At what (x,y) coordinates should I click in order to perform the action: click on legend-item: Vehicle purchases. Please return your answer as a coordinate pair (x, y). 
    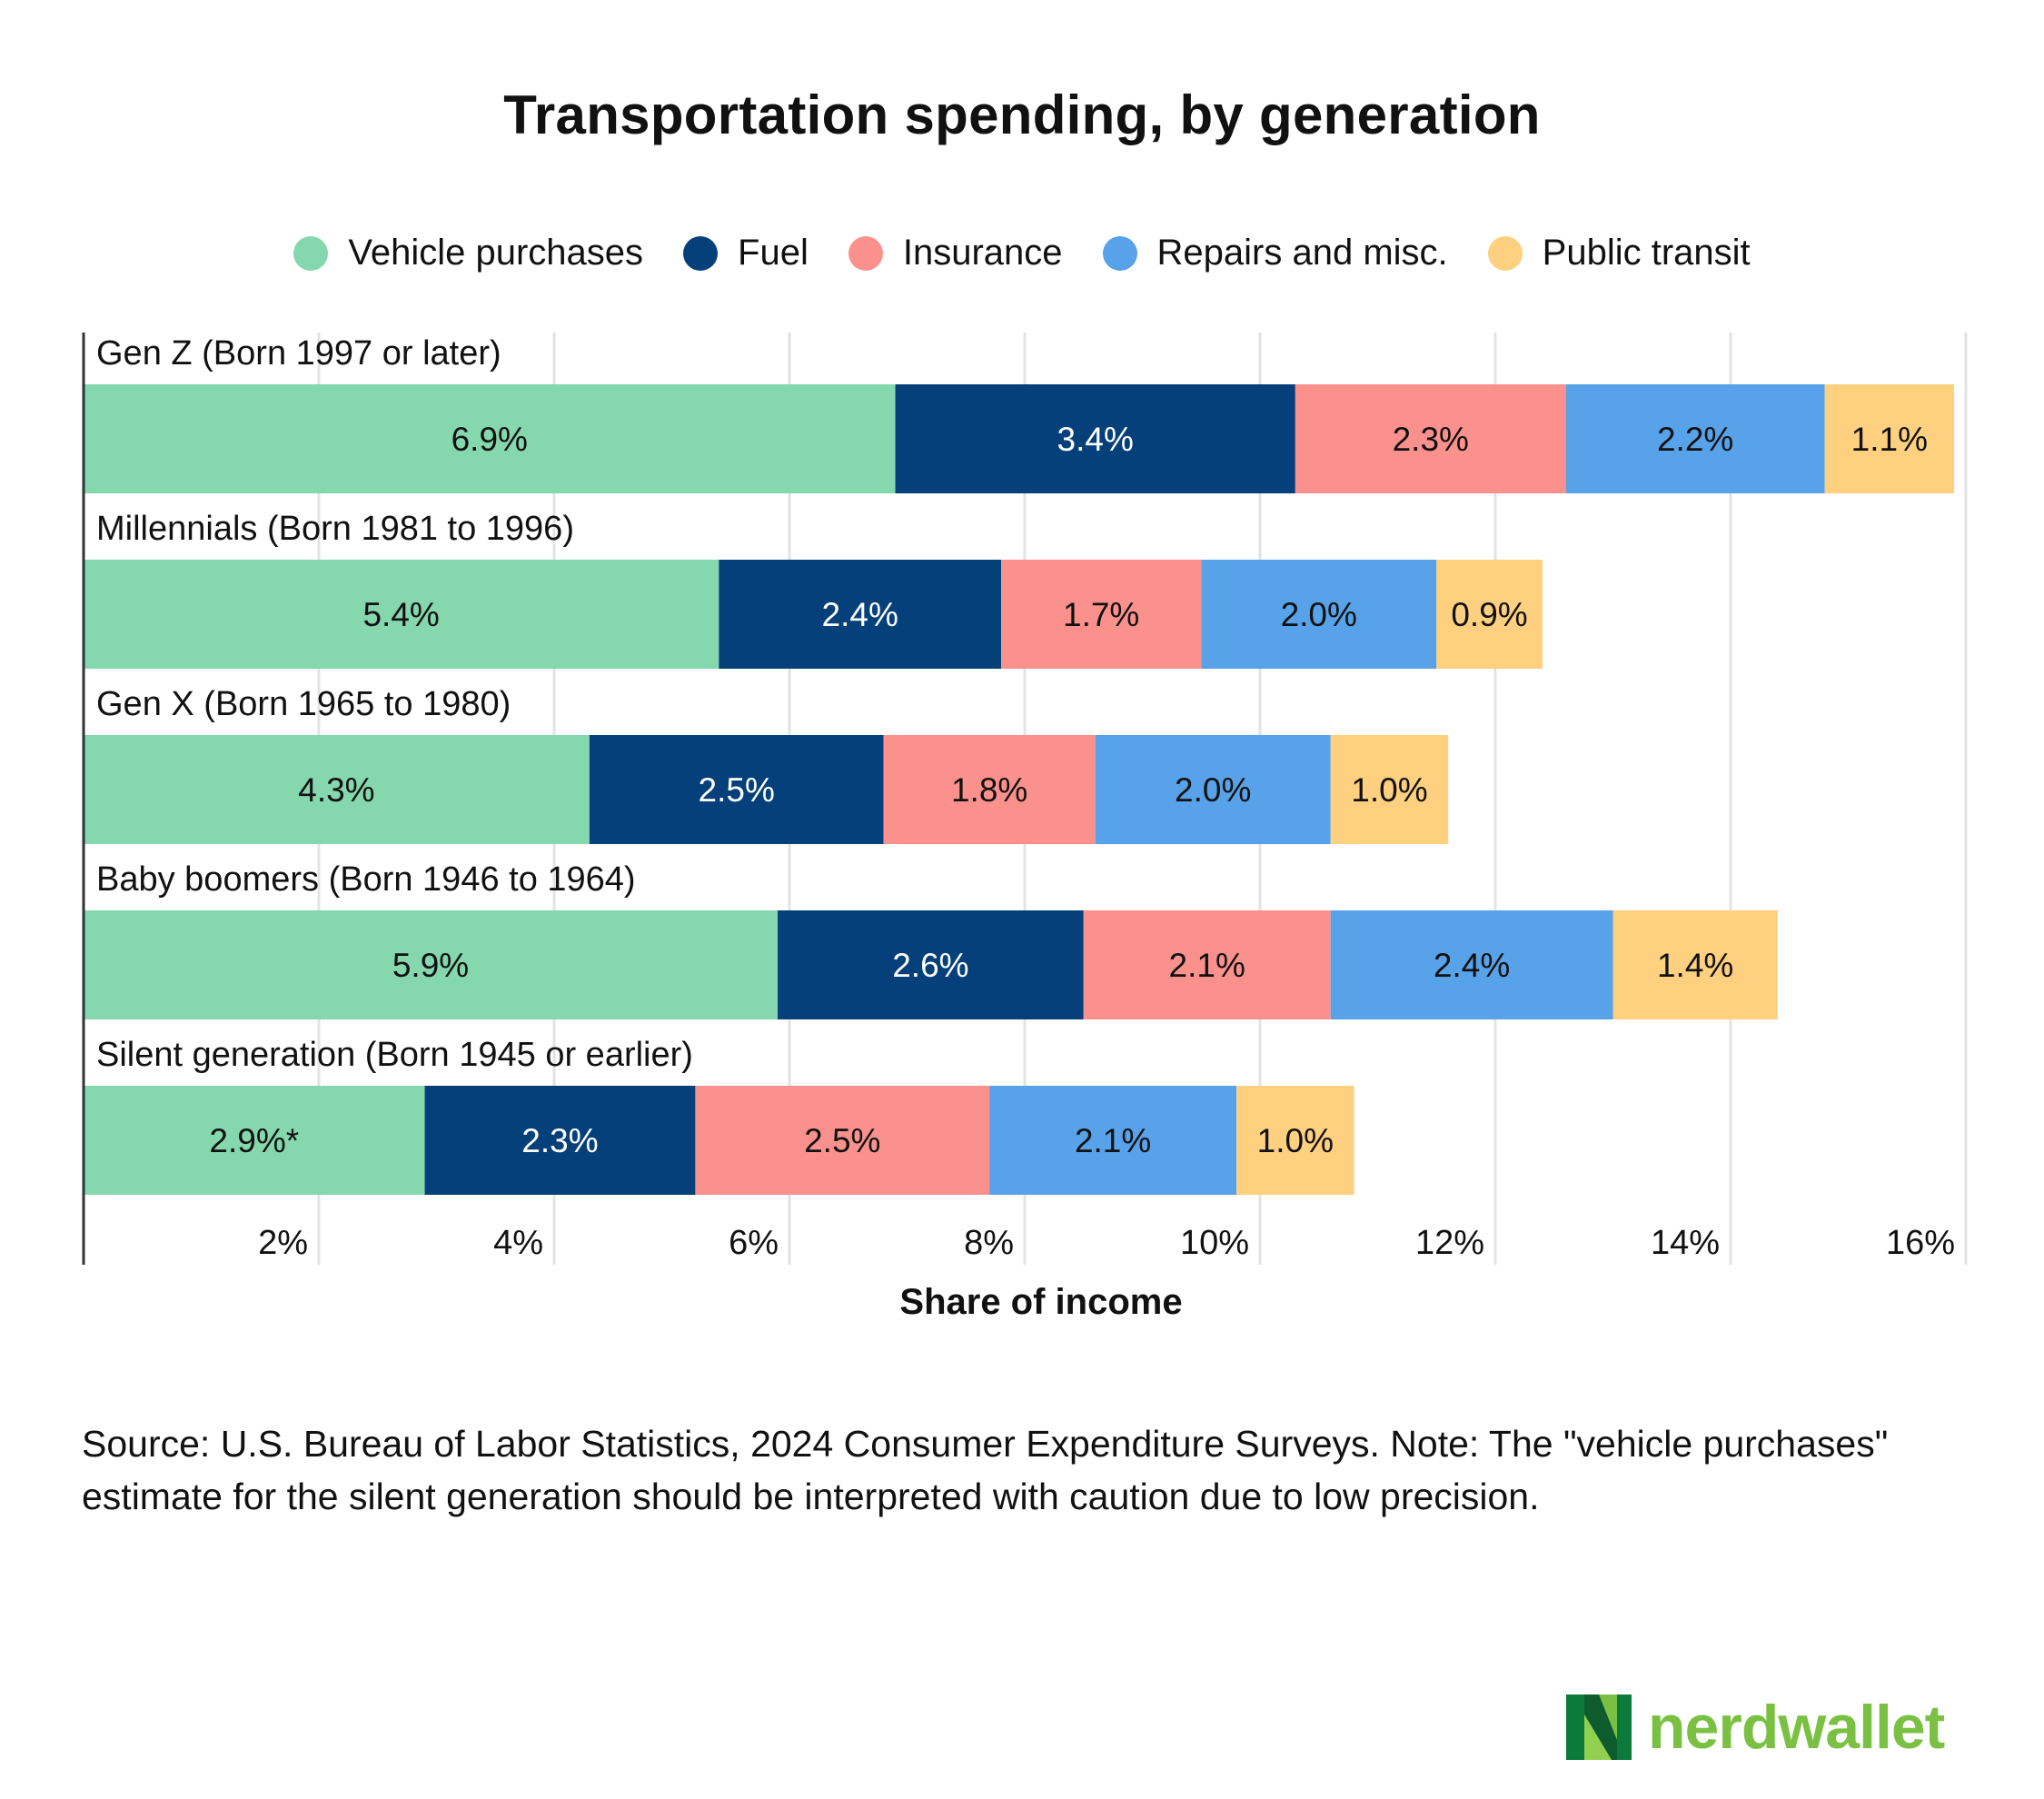
    Looking at the image, I should click on (468, 253).